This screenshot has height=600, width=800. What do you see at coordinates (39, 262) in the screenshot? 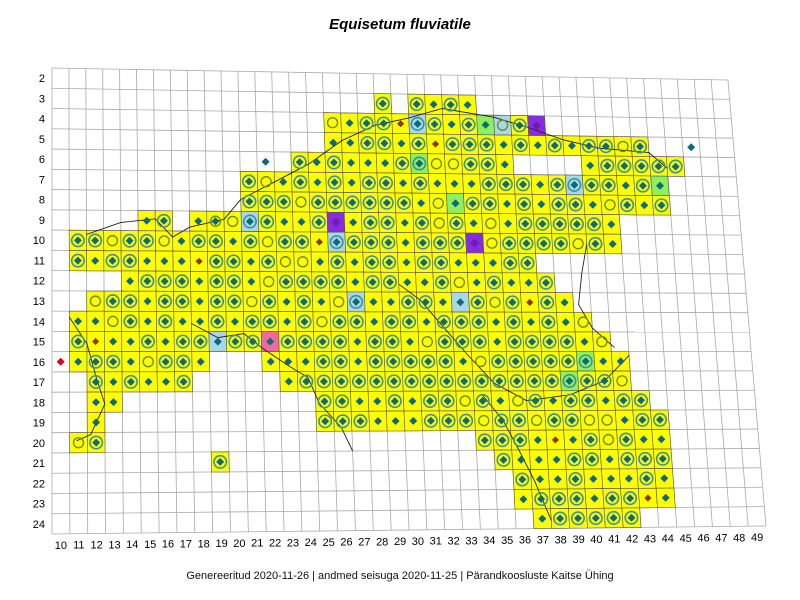
I see `row-label: 11` at bounding box center [39, 262].